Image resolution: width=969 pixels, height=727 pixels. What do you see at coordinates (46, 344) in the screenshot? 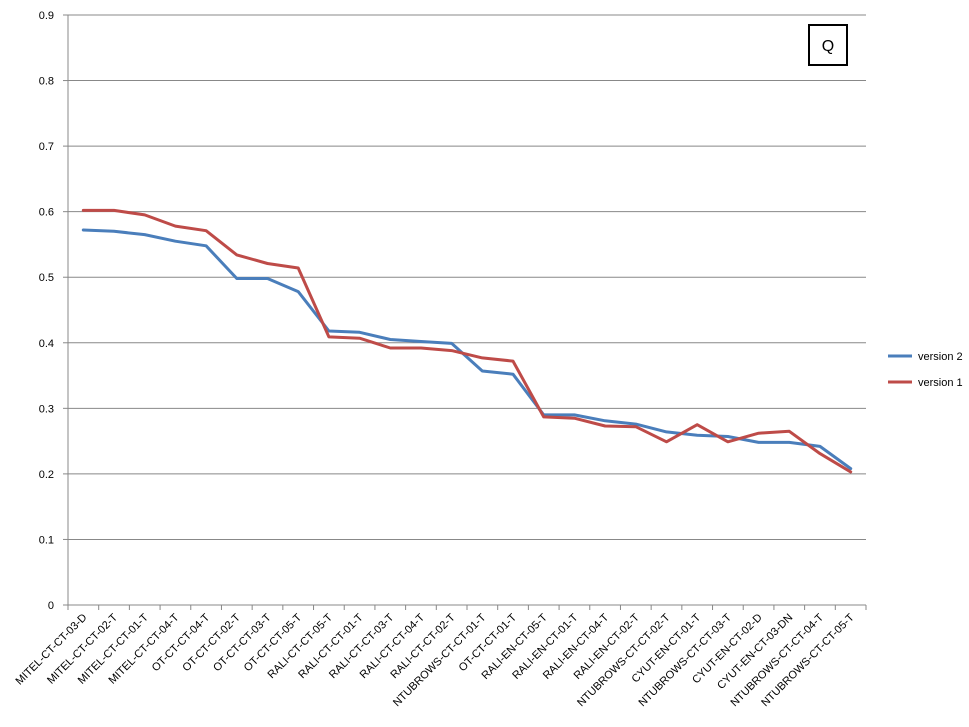
I see `y-tick-label: 0.4` at bounding box center [46, 344].